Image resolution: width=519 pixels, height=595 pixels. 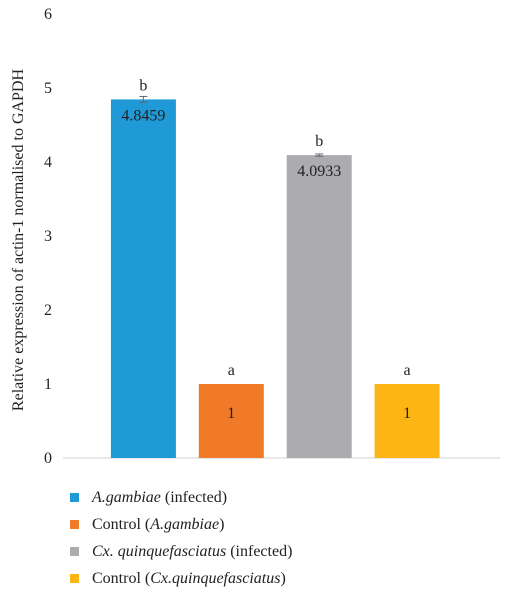 What do you see at coordinates (48, 162) in the screenshot?
I see `y-tick-label: 4` at bounding box center [48, 162].